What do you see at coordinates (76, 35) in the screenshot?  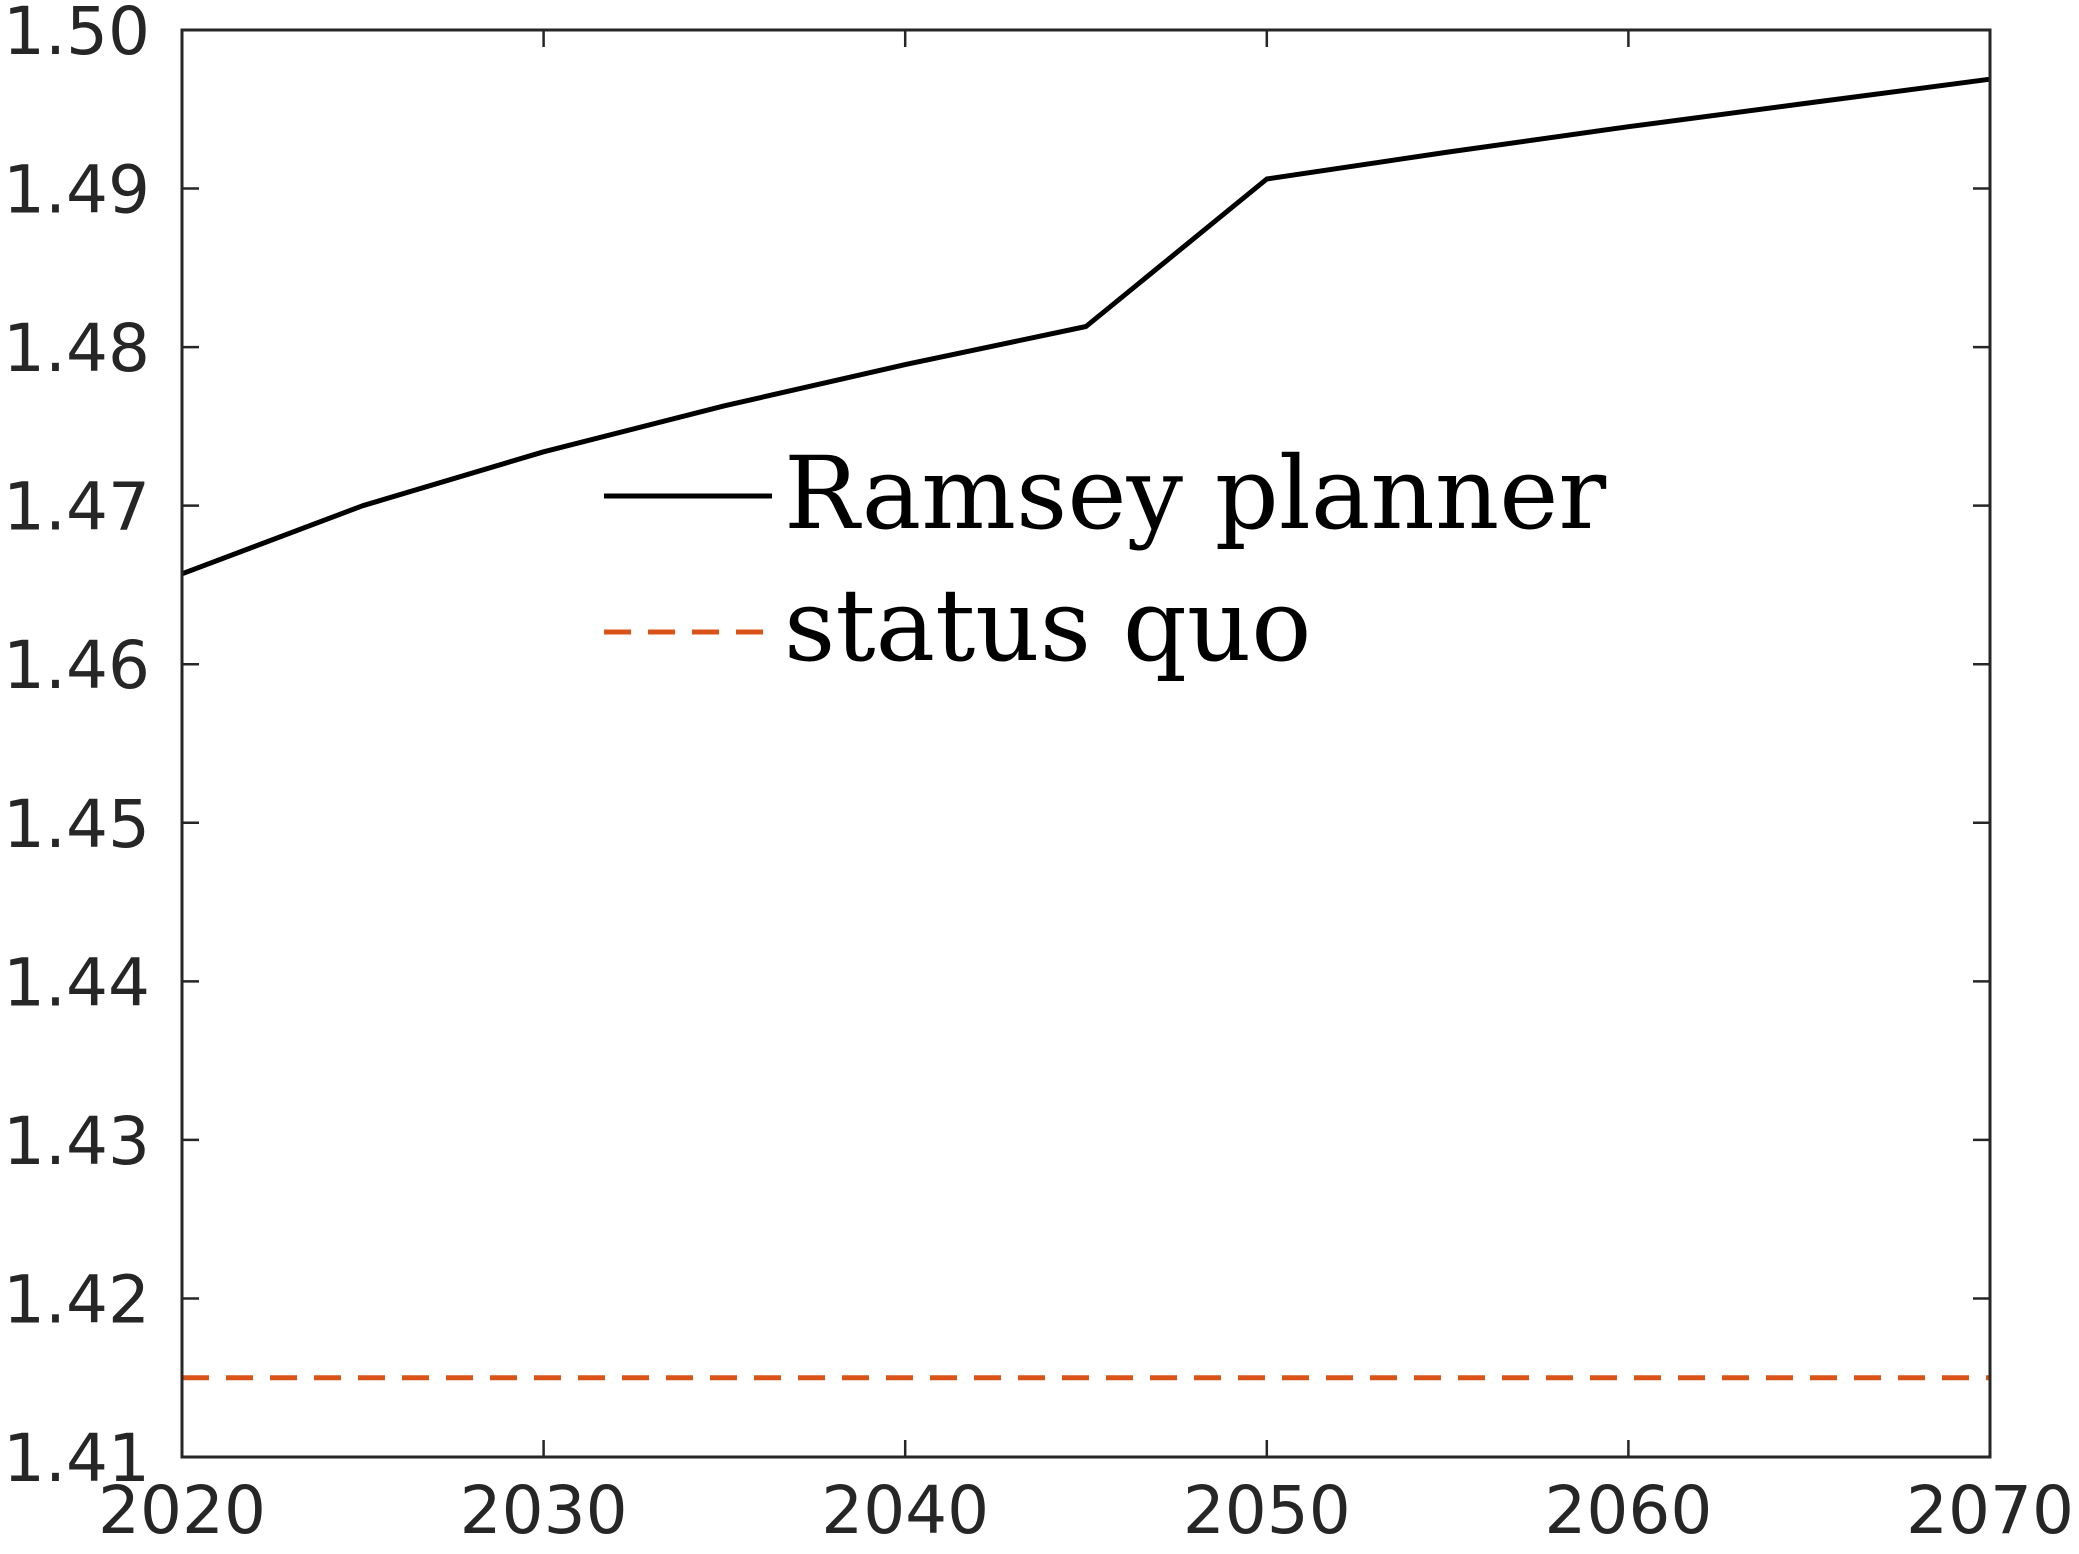 I see `y-tick-label: 1.50` at bounding box center [76, 35].